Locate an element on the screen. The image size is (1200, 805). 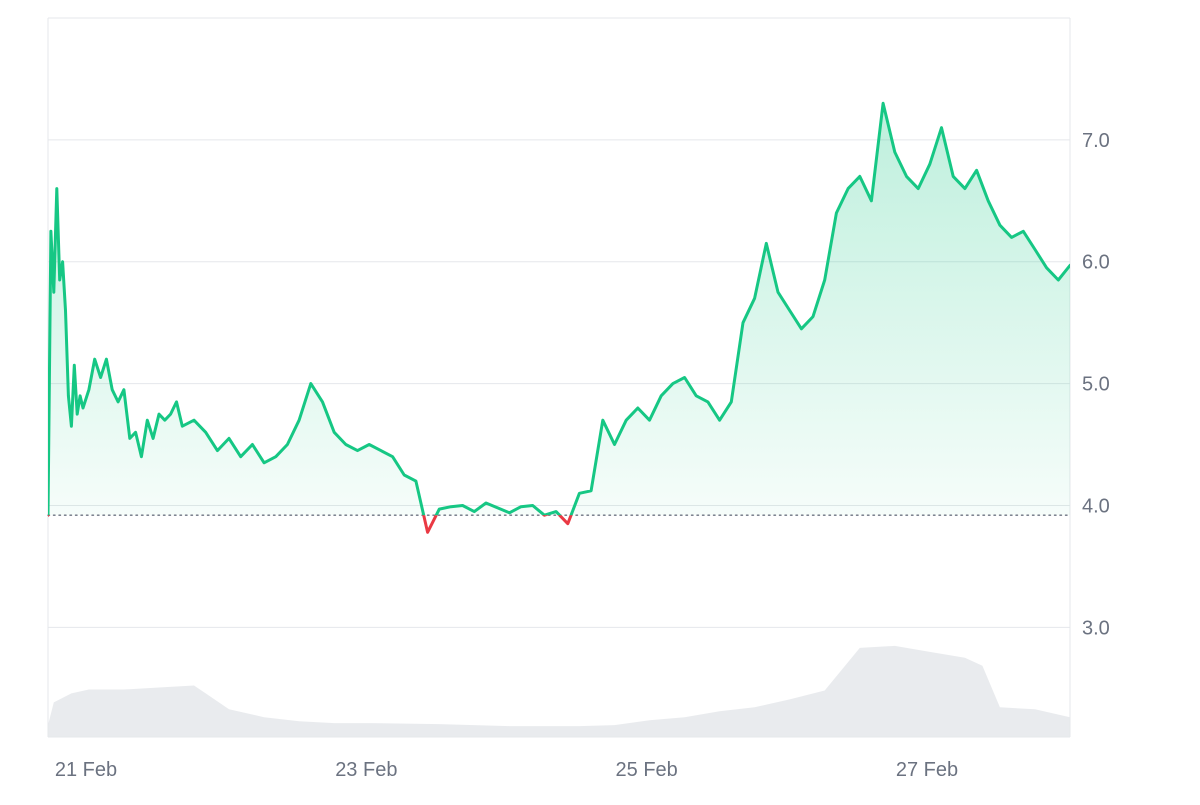
x-tick-label: 25 Feb is located at coordinates (647, 770).